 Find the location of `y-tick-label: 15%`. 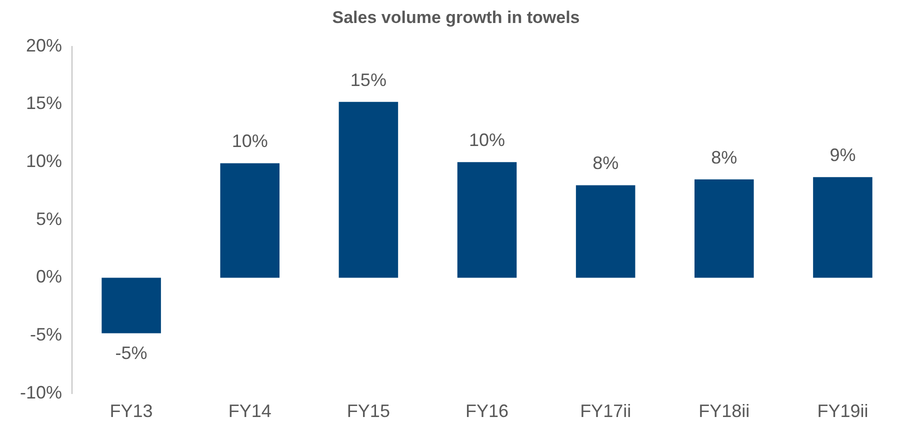

y-tick-label: 15% is located at coordinates (44, 103).